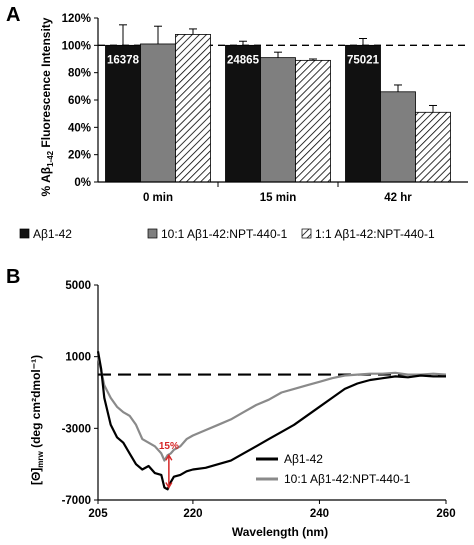 The height and width of the screenshot is (545, 474). Describe the element at coordinates (375, 234) in the screenshot. I see `legend-label: 1:1 Aβ1-42:NPT-440-1` at that location.